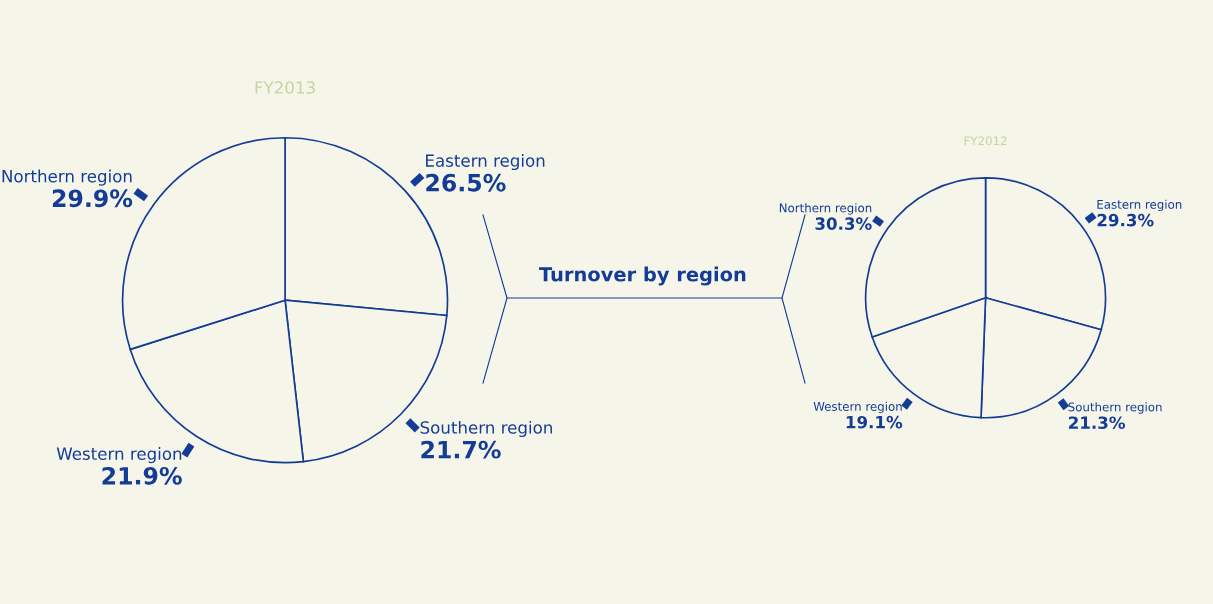  What do you see at coordinates (92, 198) in the screenshot?
I see `data-label: 29.9%` at bounding box center [92, 198].